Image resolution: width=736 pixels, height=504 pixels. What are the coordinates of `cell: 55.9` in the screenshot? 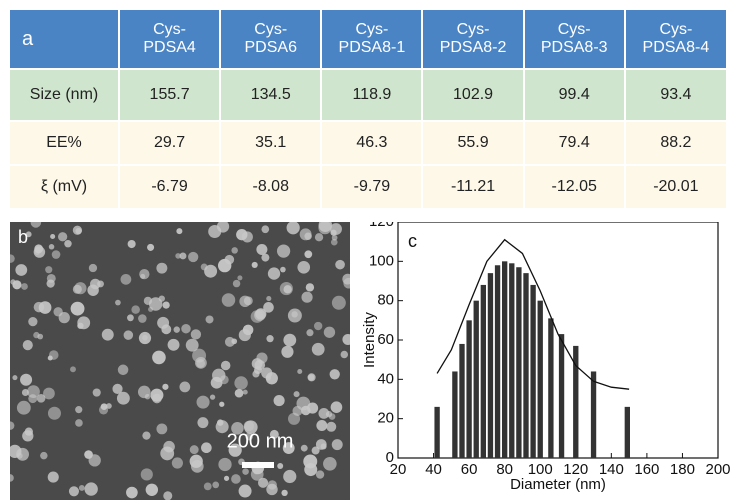 It's located at (472, 142).